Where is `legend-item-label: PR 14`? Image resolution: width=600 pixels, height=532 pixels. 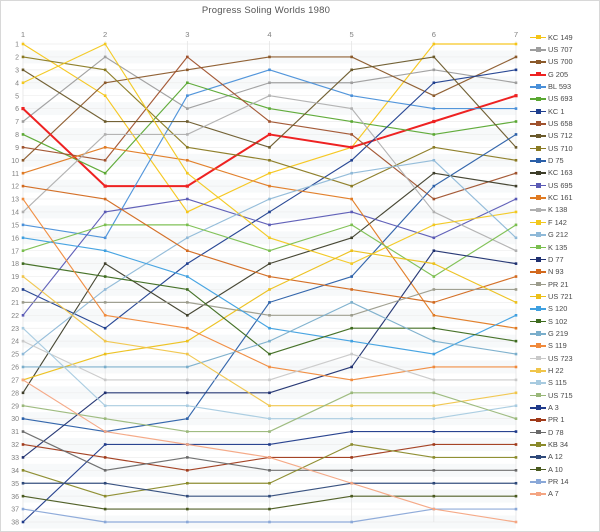
legend-item-label: PR 14 is located at coordinates (558, 482).